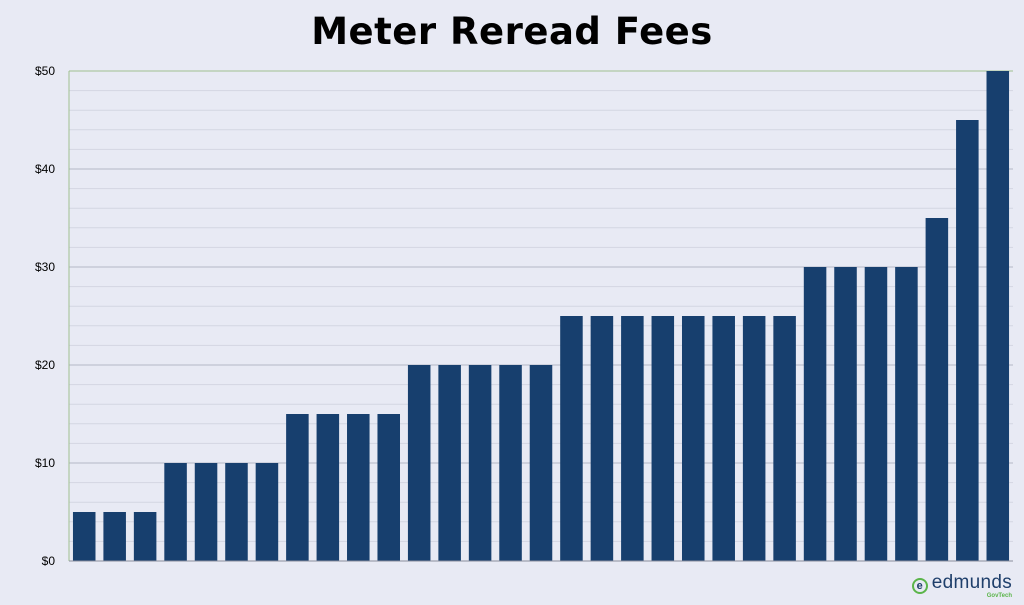 This screenshot has width=1024, height=605. I want to click on edmunds-logo: e edmunds GovTech, so click(961, 586).